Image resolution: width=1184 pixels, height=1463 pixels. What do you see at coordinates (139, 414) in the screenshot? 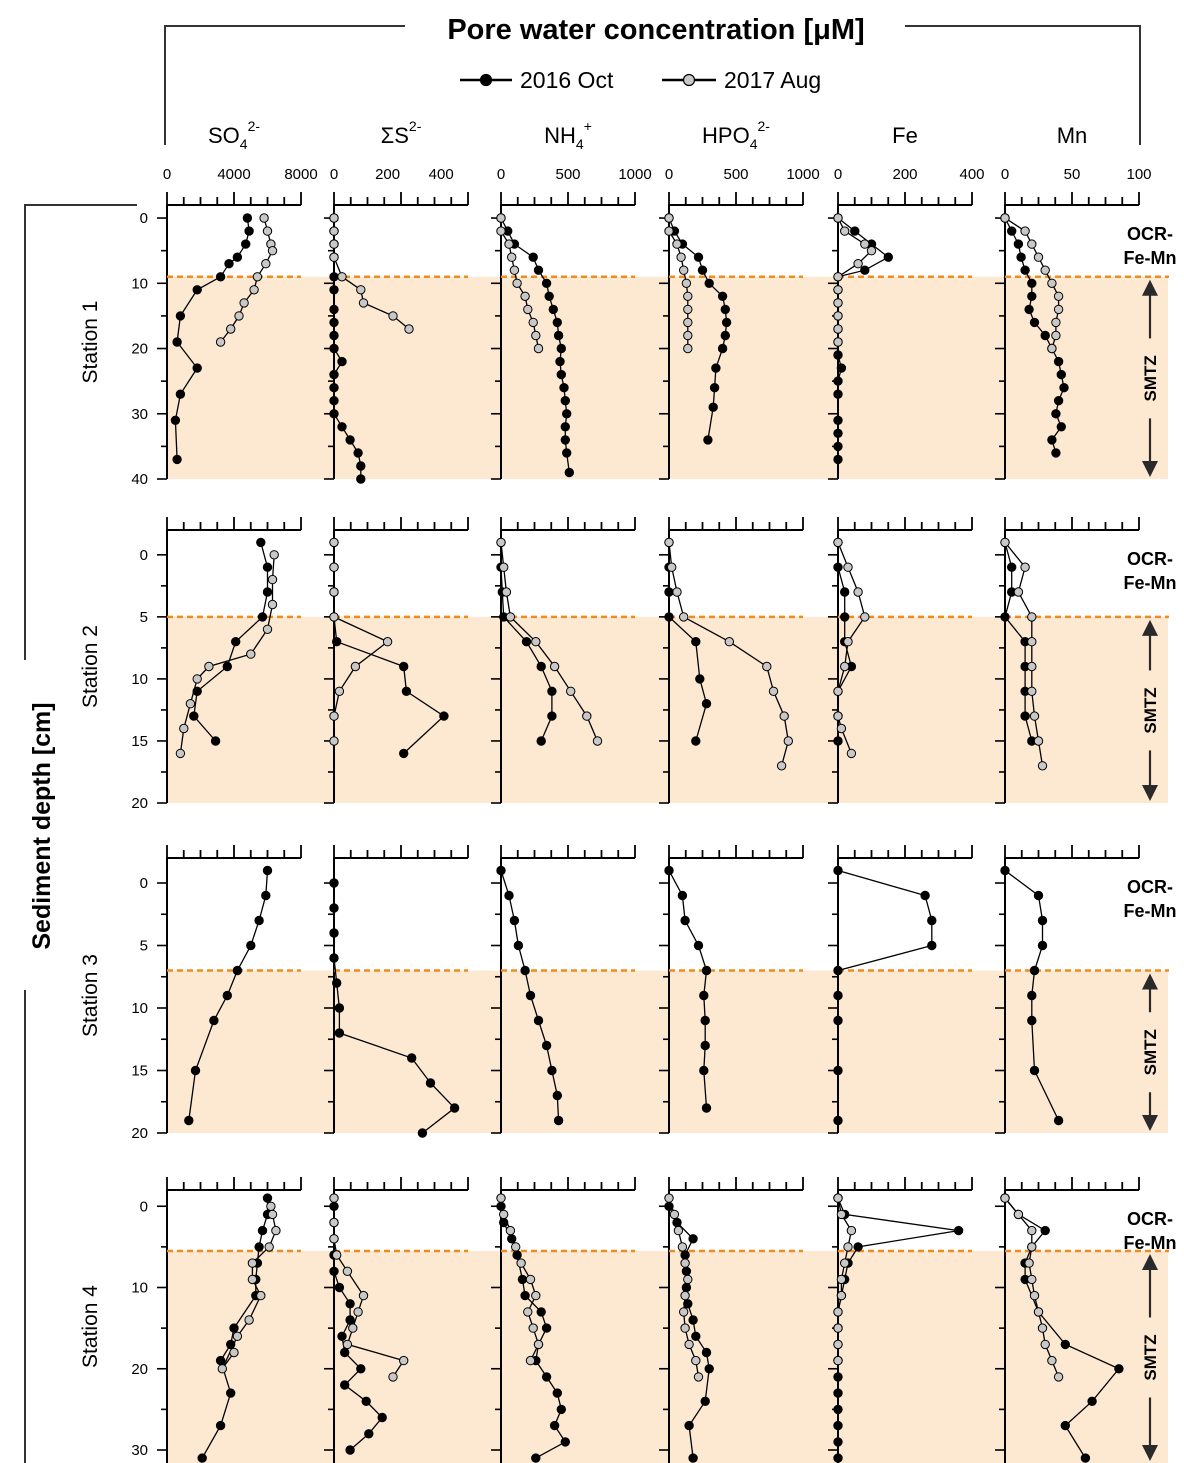
I see `y-tick-label: 30` at bounding box center [139, 414].